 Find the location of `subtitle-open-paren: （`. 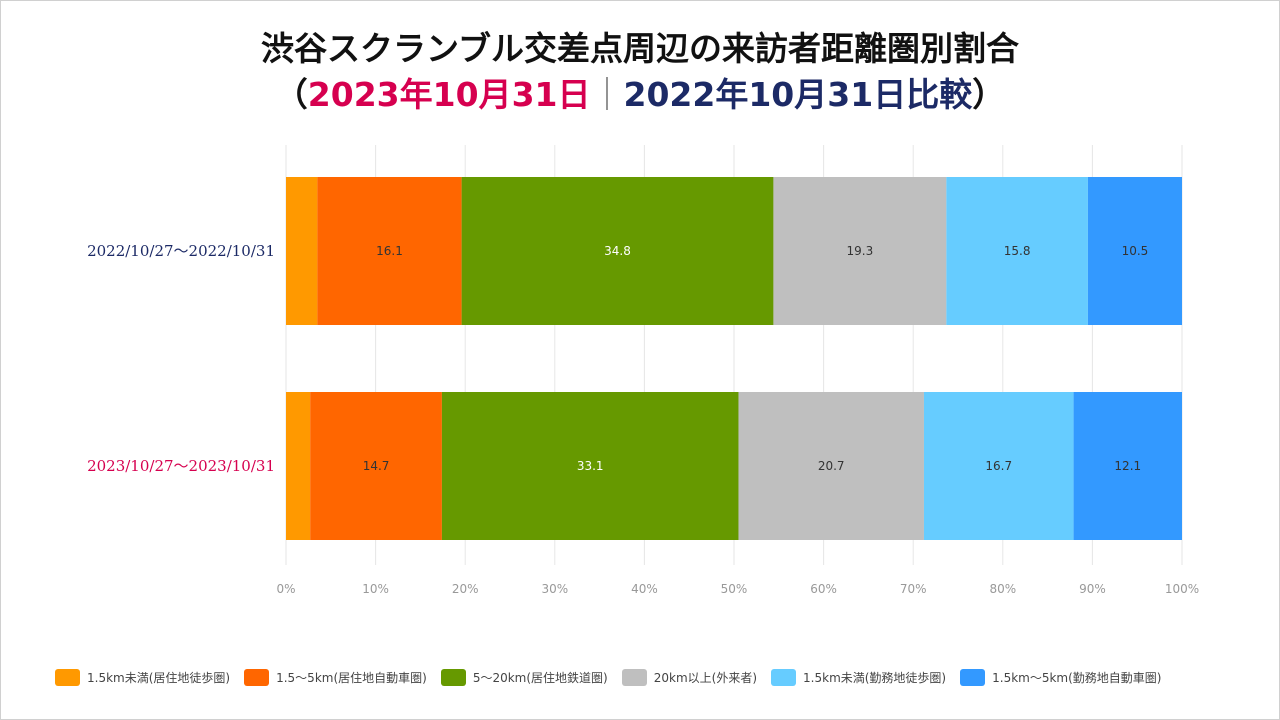

subtitle-open-paren: （ is located at coordinates (291, 94).